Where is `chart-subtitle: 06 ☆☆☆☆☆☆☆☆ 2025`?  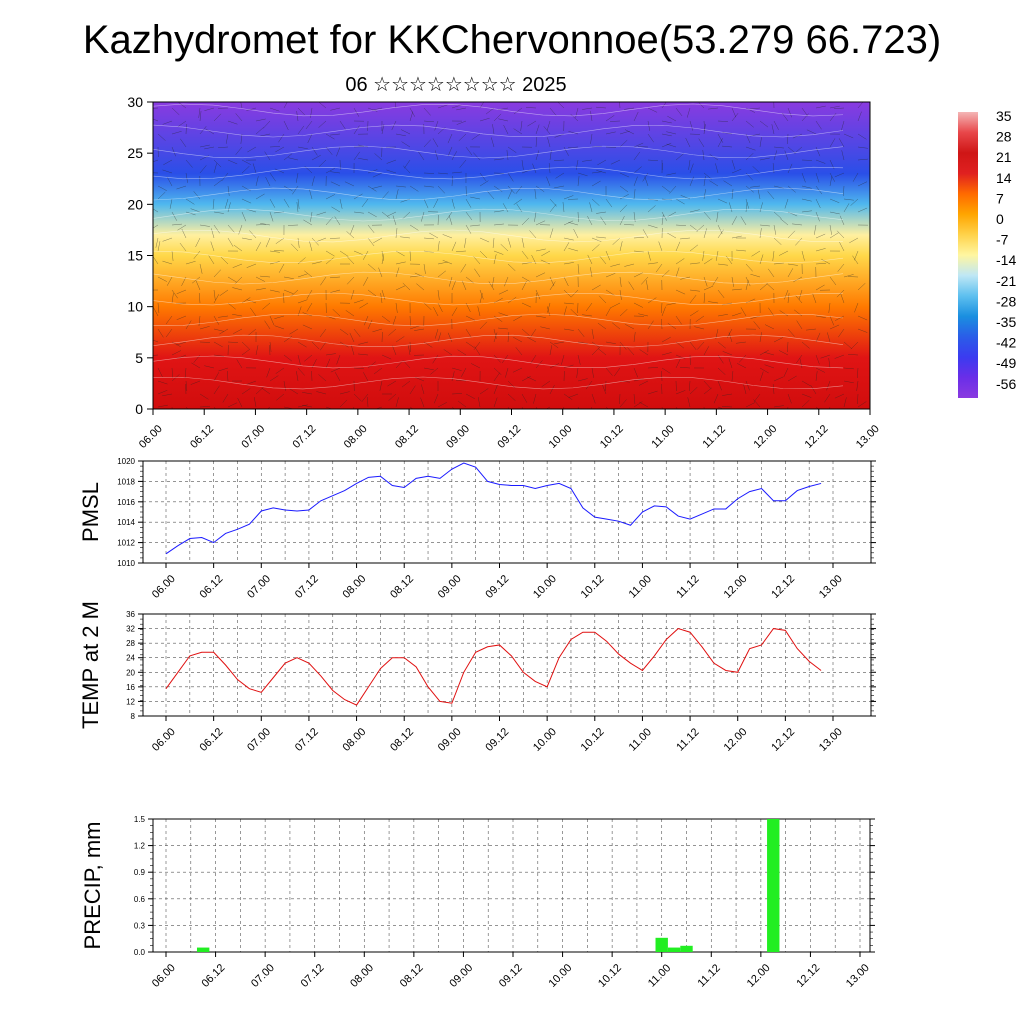
chart-subtitle: 06 ☆☆☆☆☆☆☆☆ 2025 is located at coordinates (456, 85).